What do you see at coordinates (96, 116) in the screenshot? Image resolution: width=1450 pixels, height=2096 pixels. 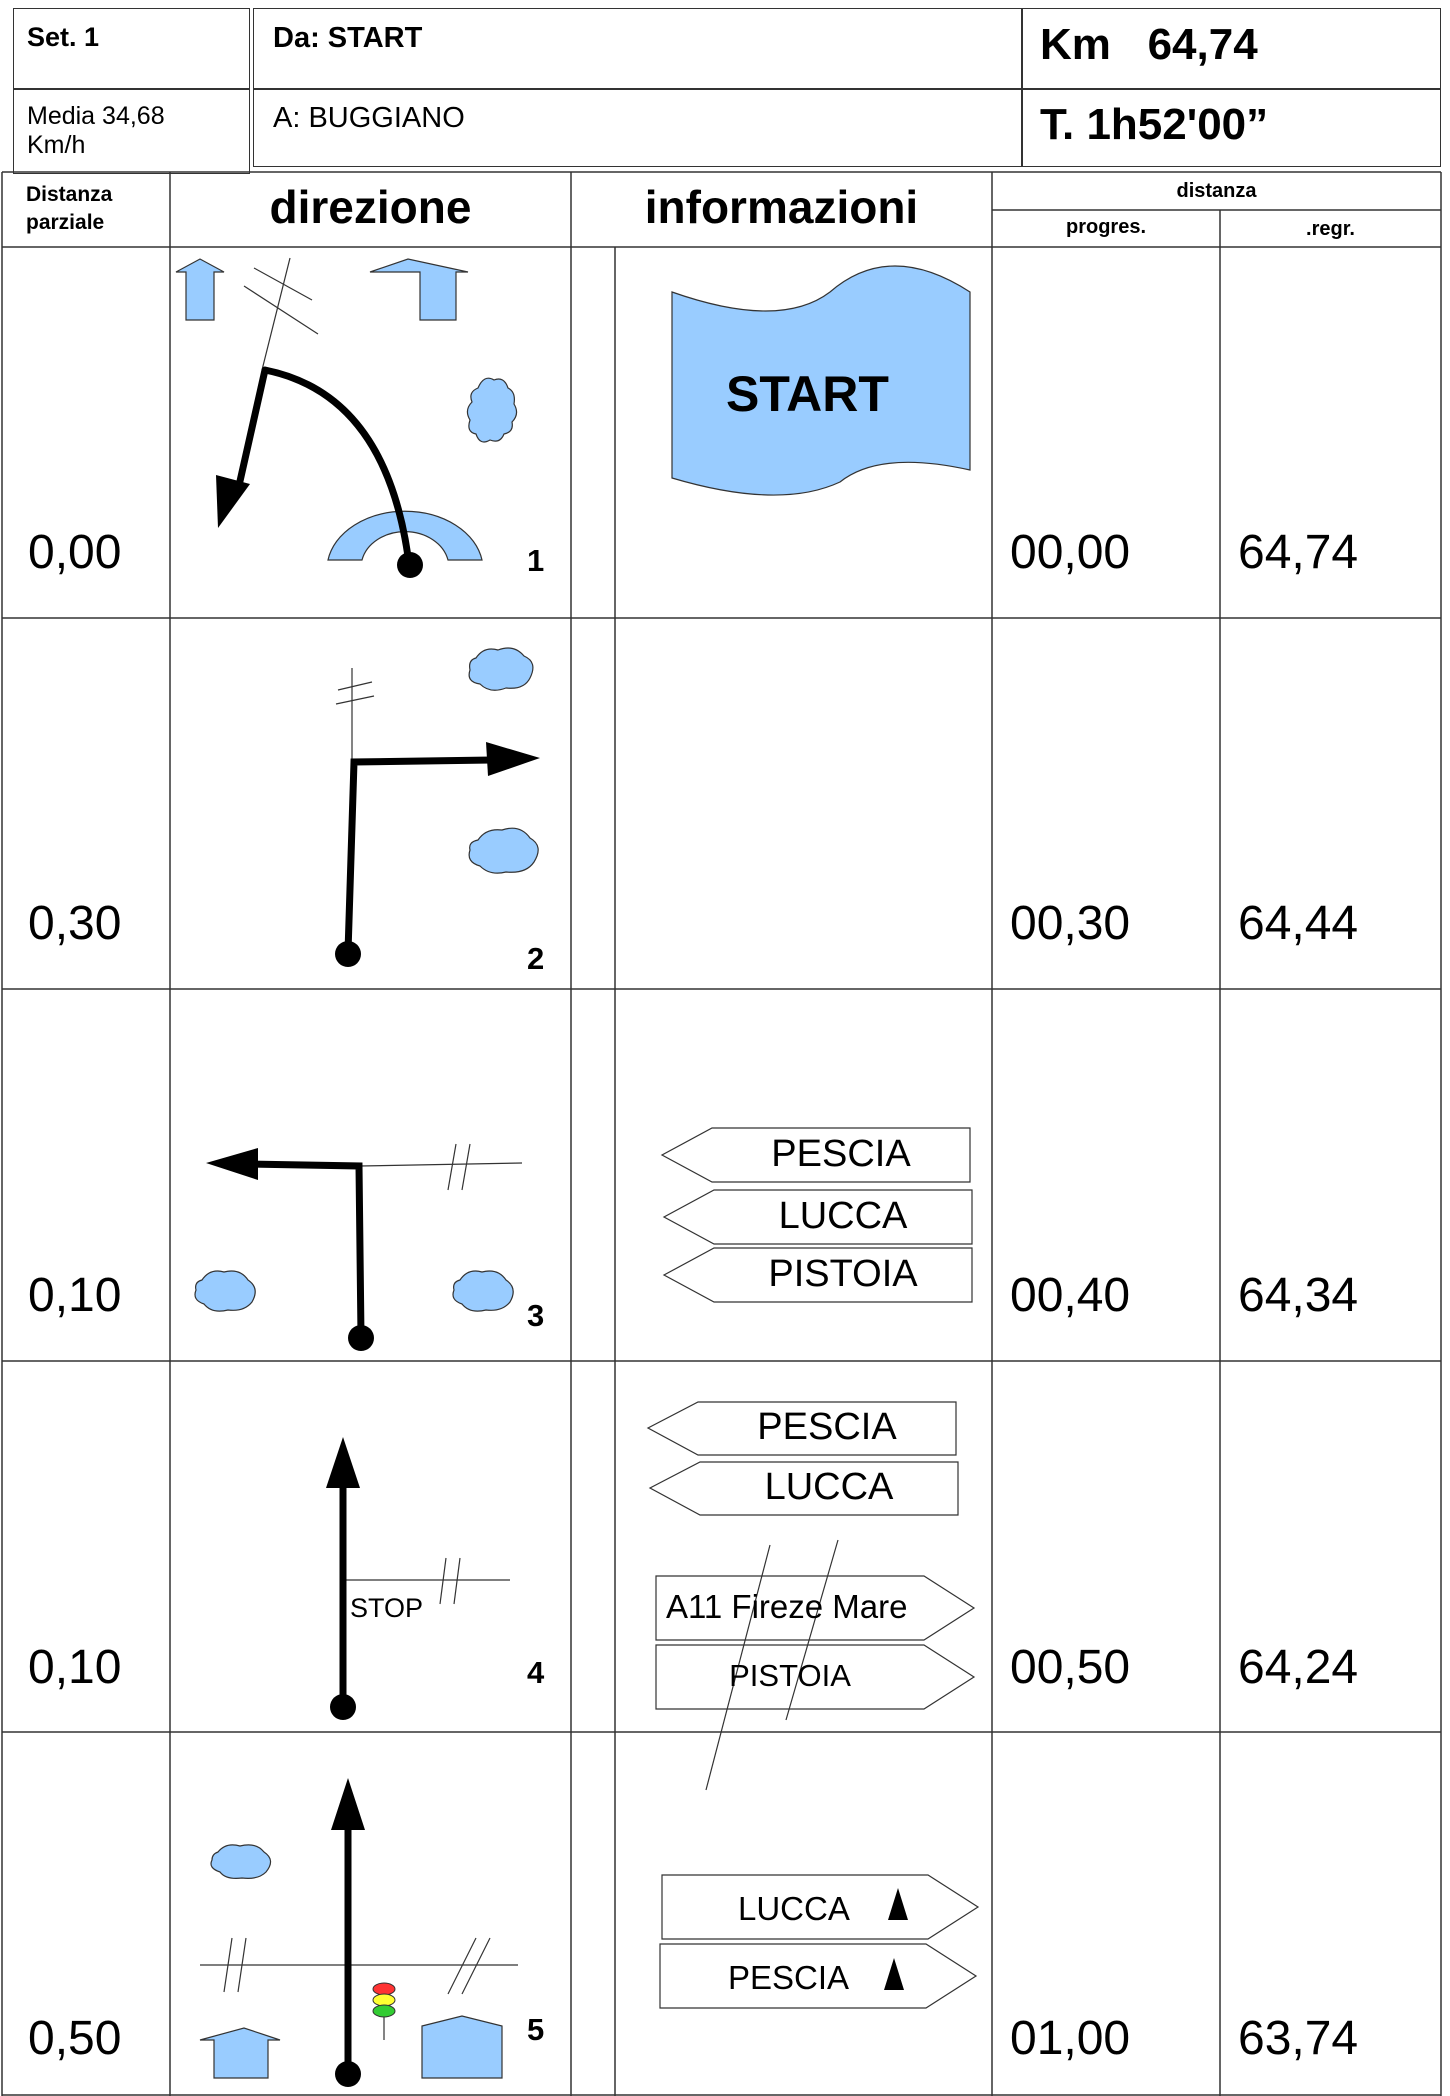 I see `media-value: Media 34,68` at bounding box center [96, 116].